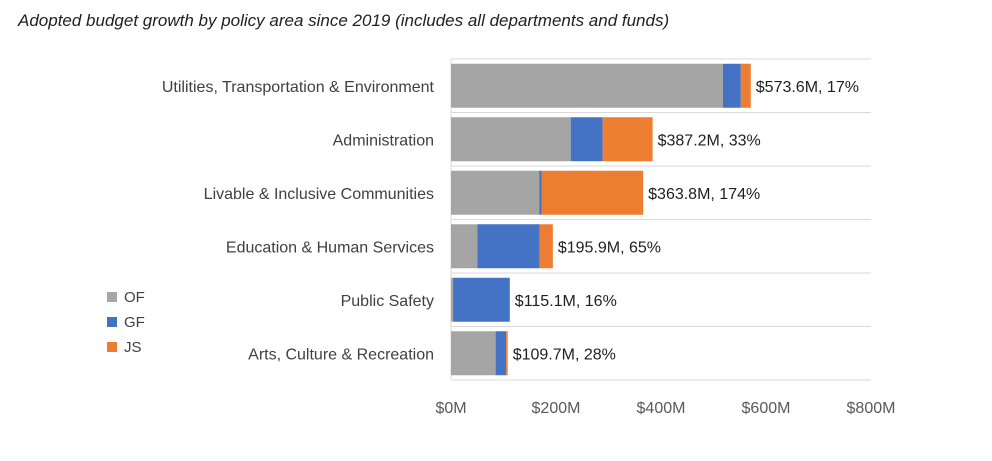  Describe the element at coordinates (609, 247) in the screenshot. I see `data-label: $195.9M, 65%` at that location.